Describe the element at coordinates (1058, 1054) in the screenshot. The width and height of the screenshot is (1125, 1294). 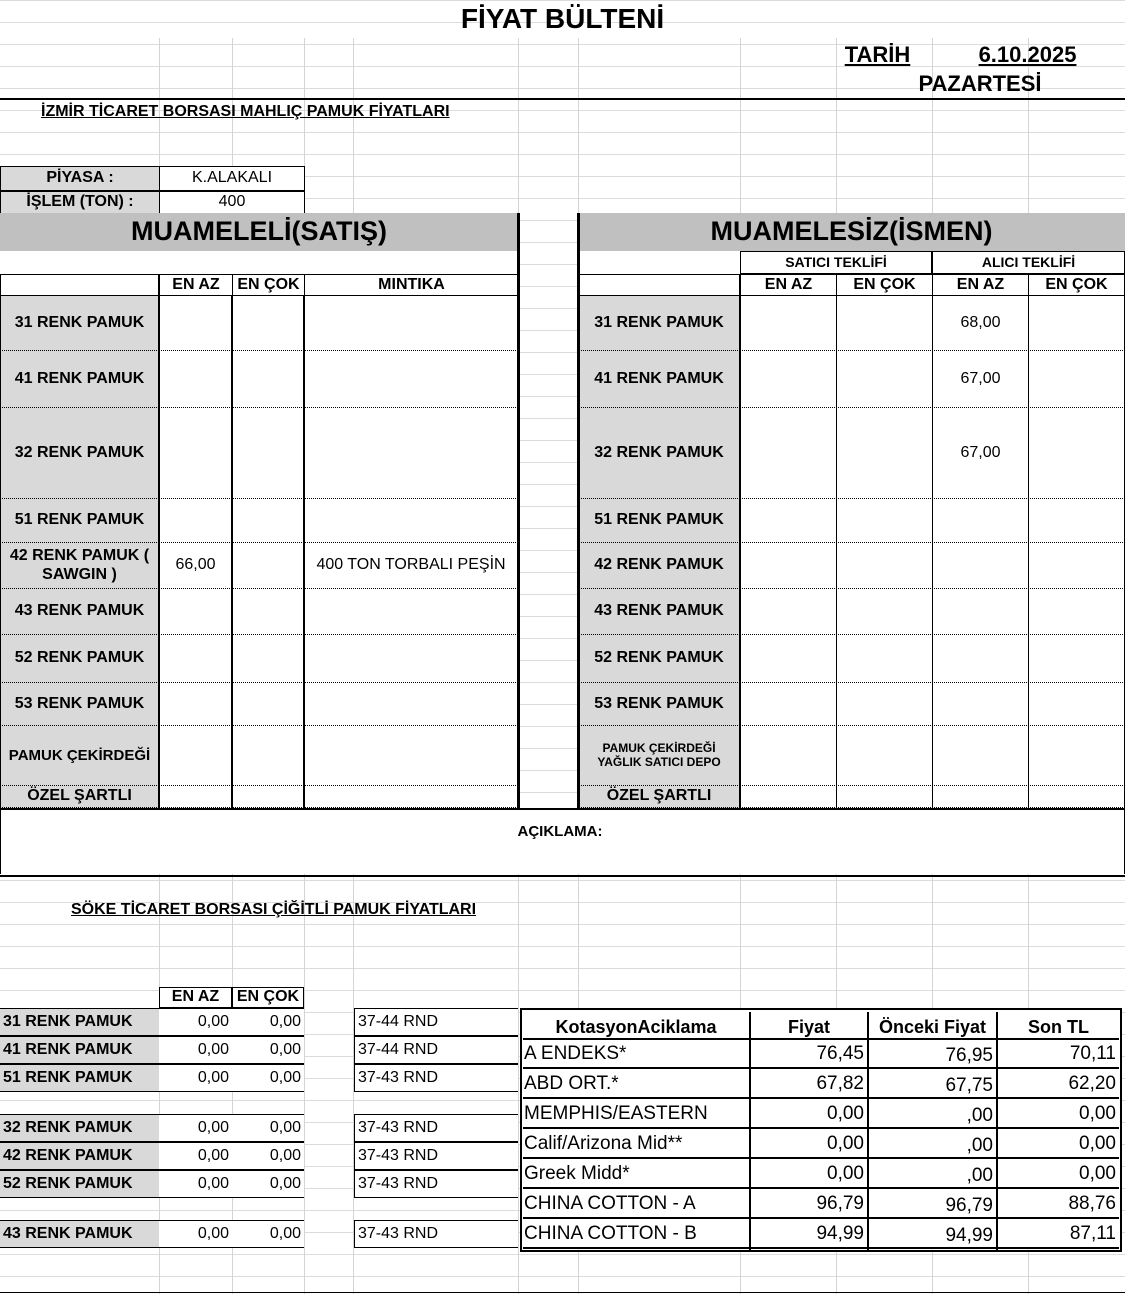
I see `kotasyon-value: 70,11` at that location.